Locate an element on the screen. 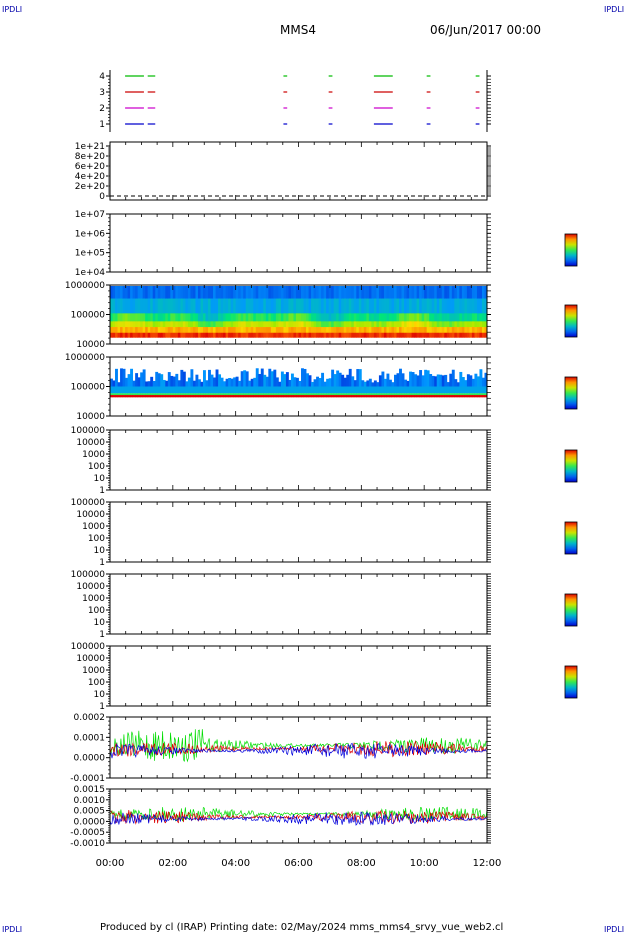  y-tick-label: 4 is located at coordinates (102, 77).